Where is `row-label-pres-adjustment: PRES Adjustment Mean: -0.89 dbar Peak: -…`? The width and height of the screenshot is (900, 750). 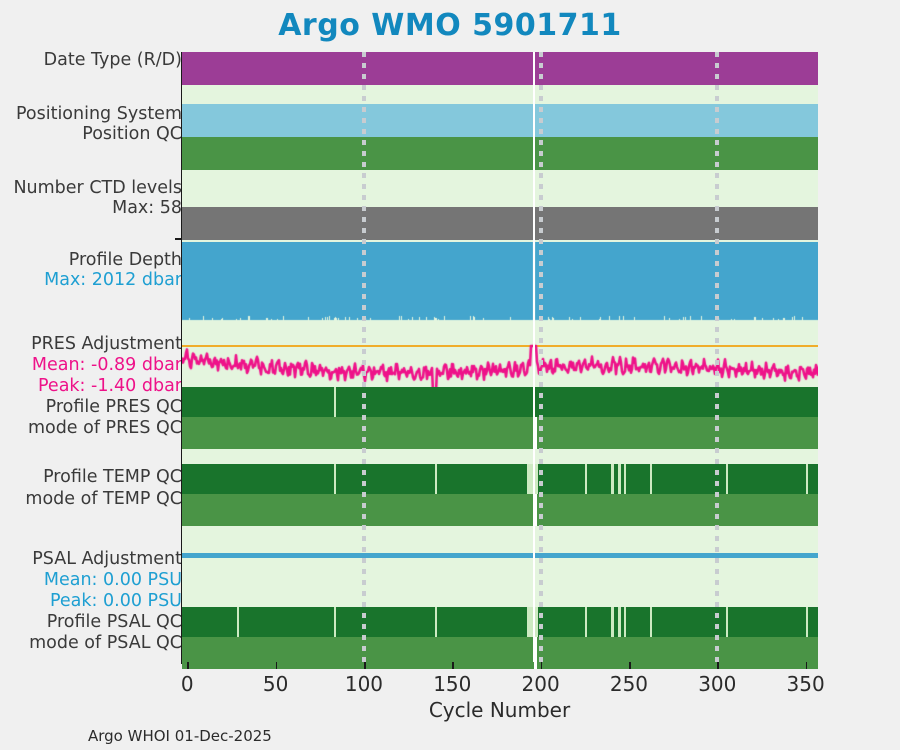 row-label-pres-adjustment: PRES Adjustment Mean: -0.89 dbar Peak: -… is located at coordinates (104, 386).